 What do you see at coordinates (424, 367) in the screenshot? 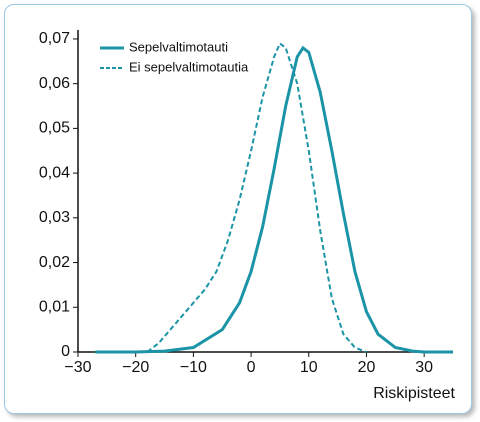
I see `x-tick-label: 30` at bounding box center [424, 367].